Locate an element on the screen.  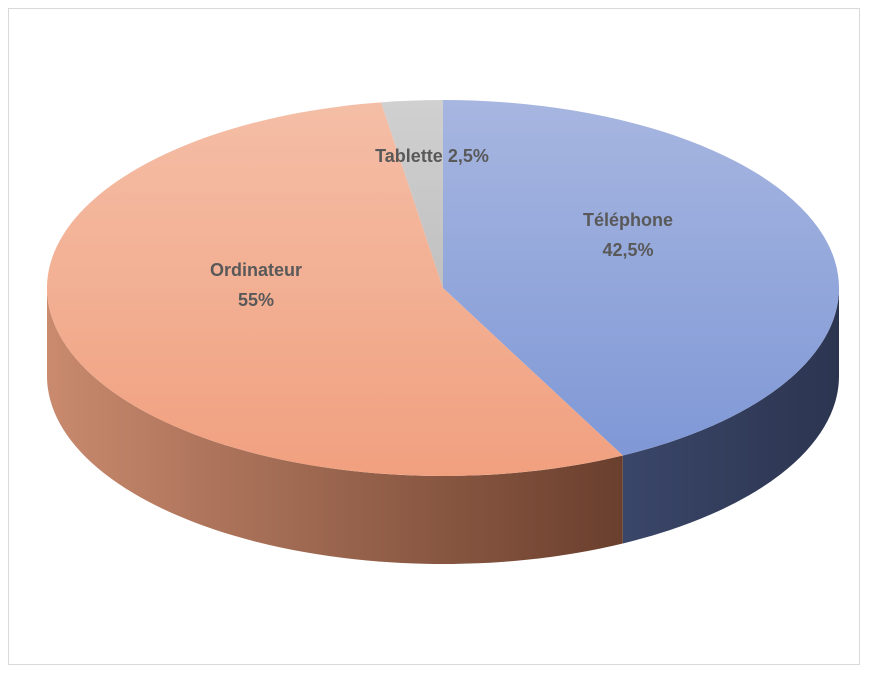
data-label-telephone: Téléphone 42,5% is located at coordinates (628, 235).